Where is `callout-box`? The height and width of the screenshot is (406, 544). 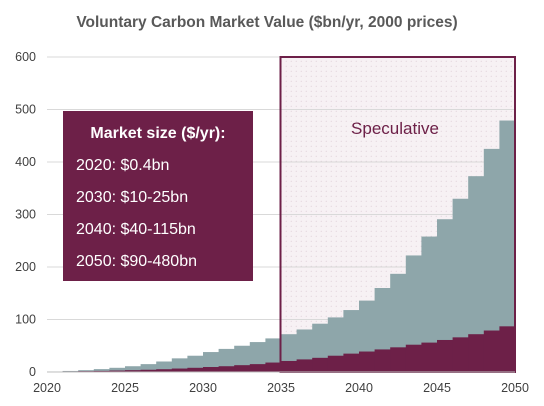 callout-box is located at coordinates (158, 196).